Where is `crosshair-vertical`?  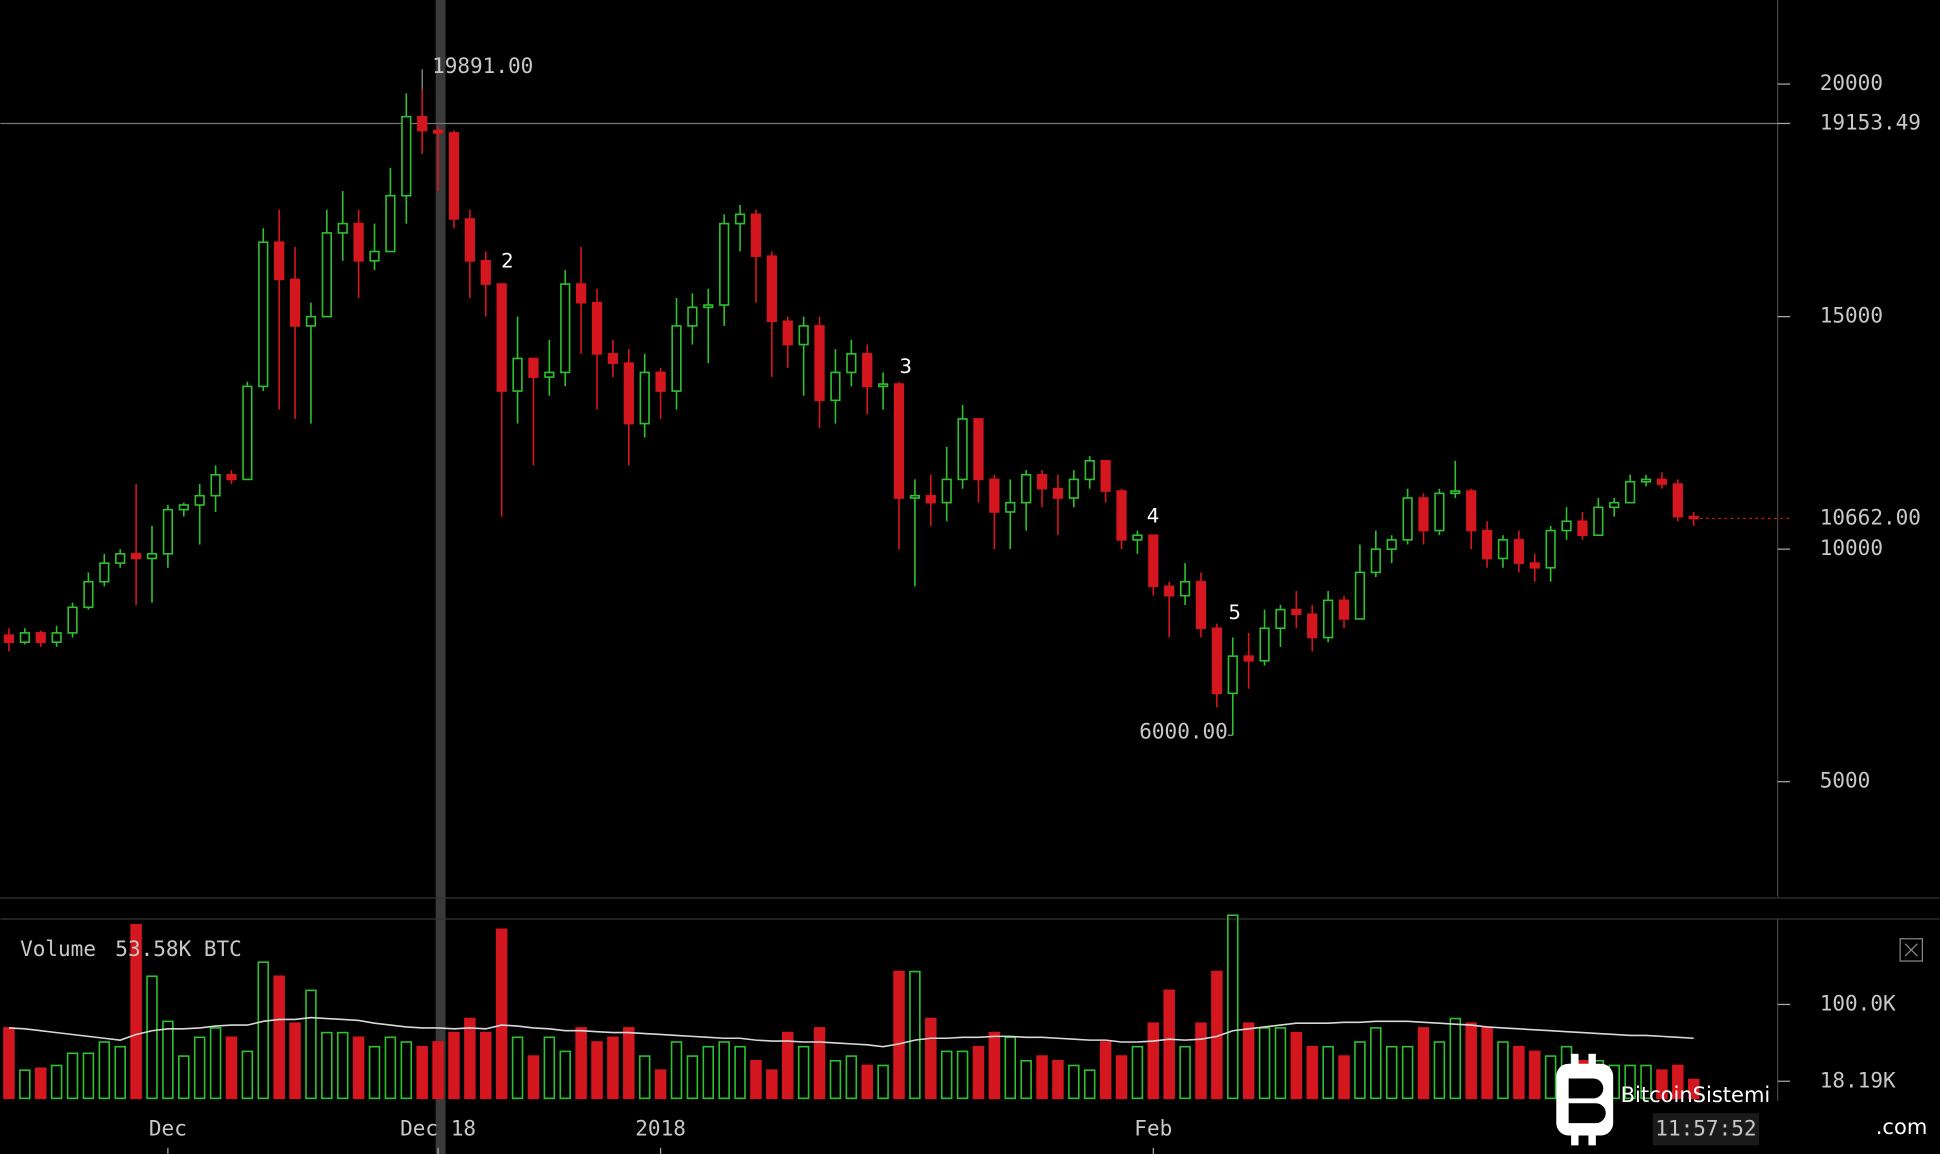 crosshair-vertical is located at coordinates (440, 577).